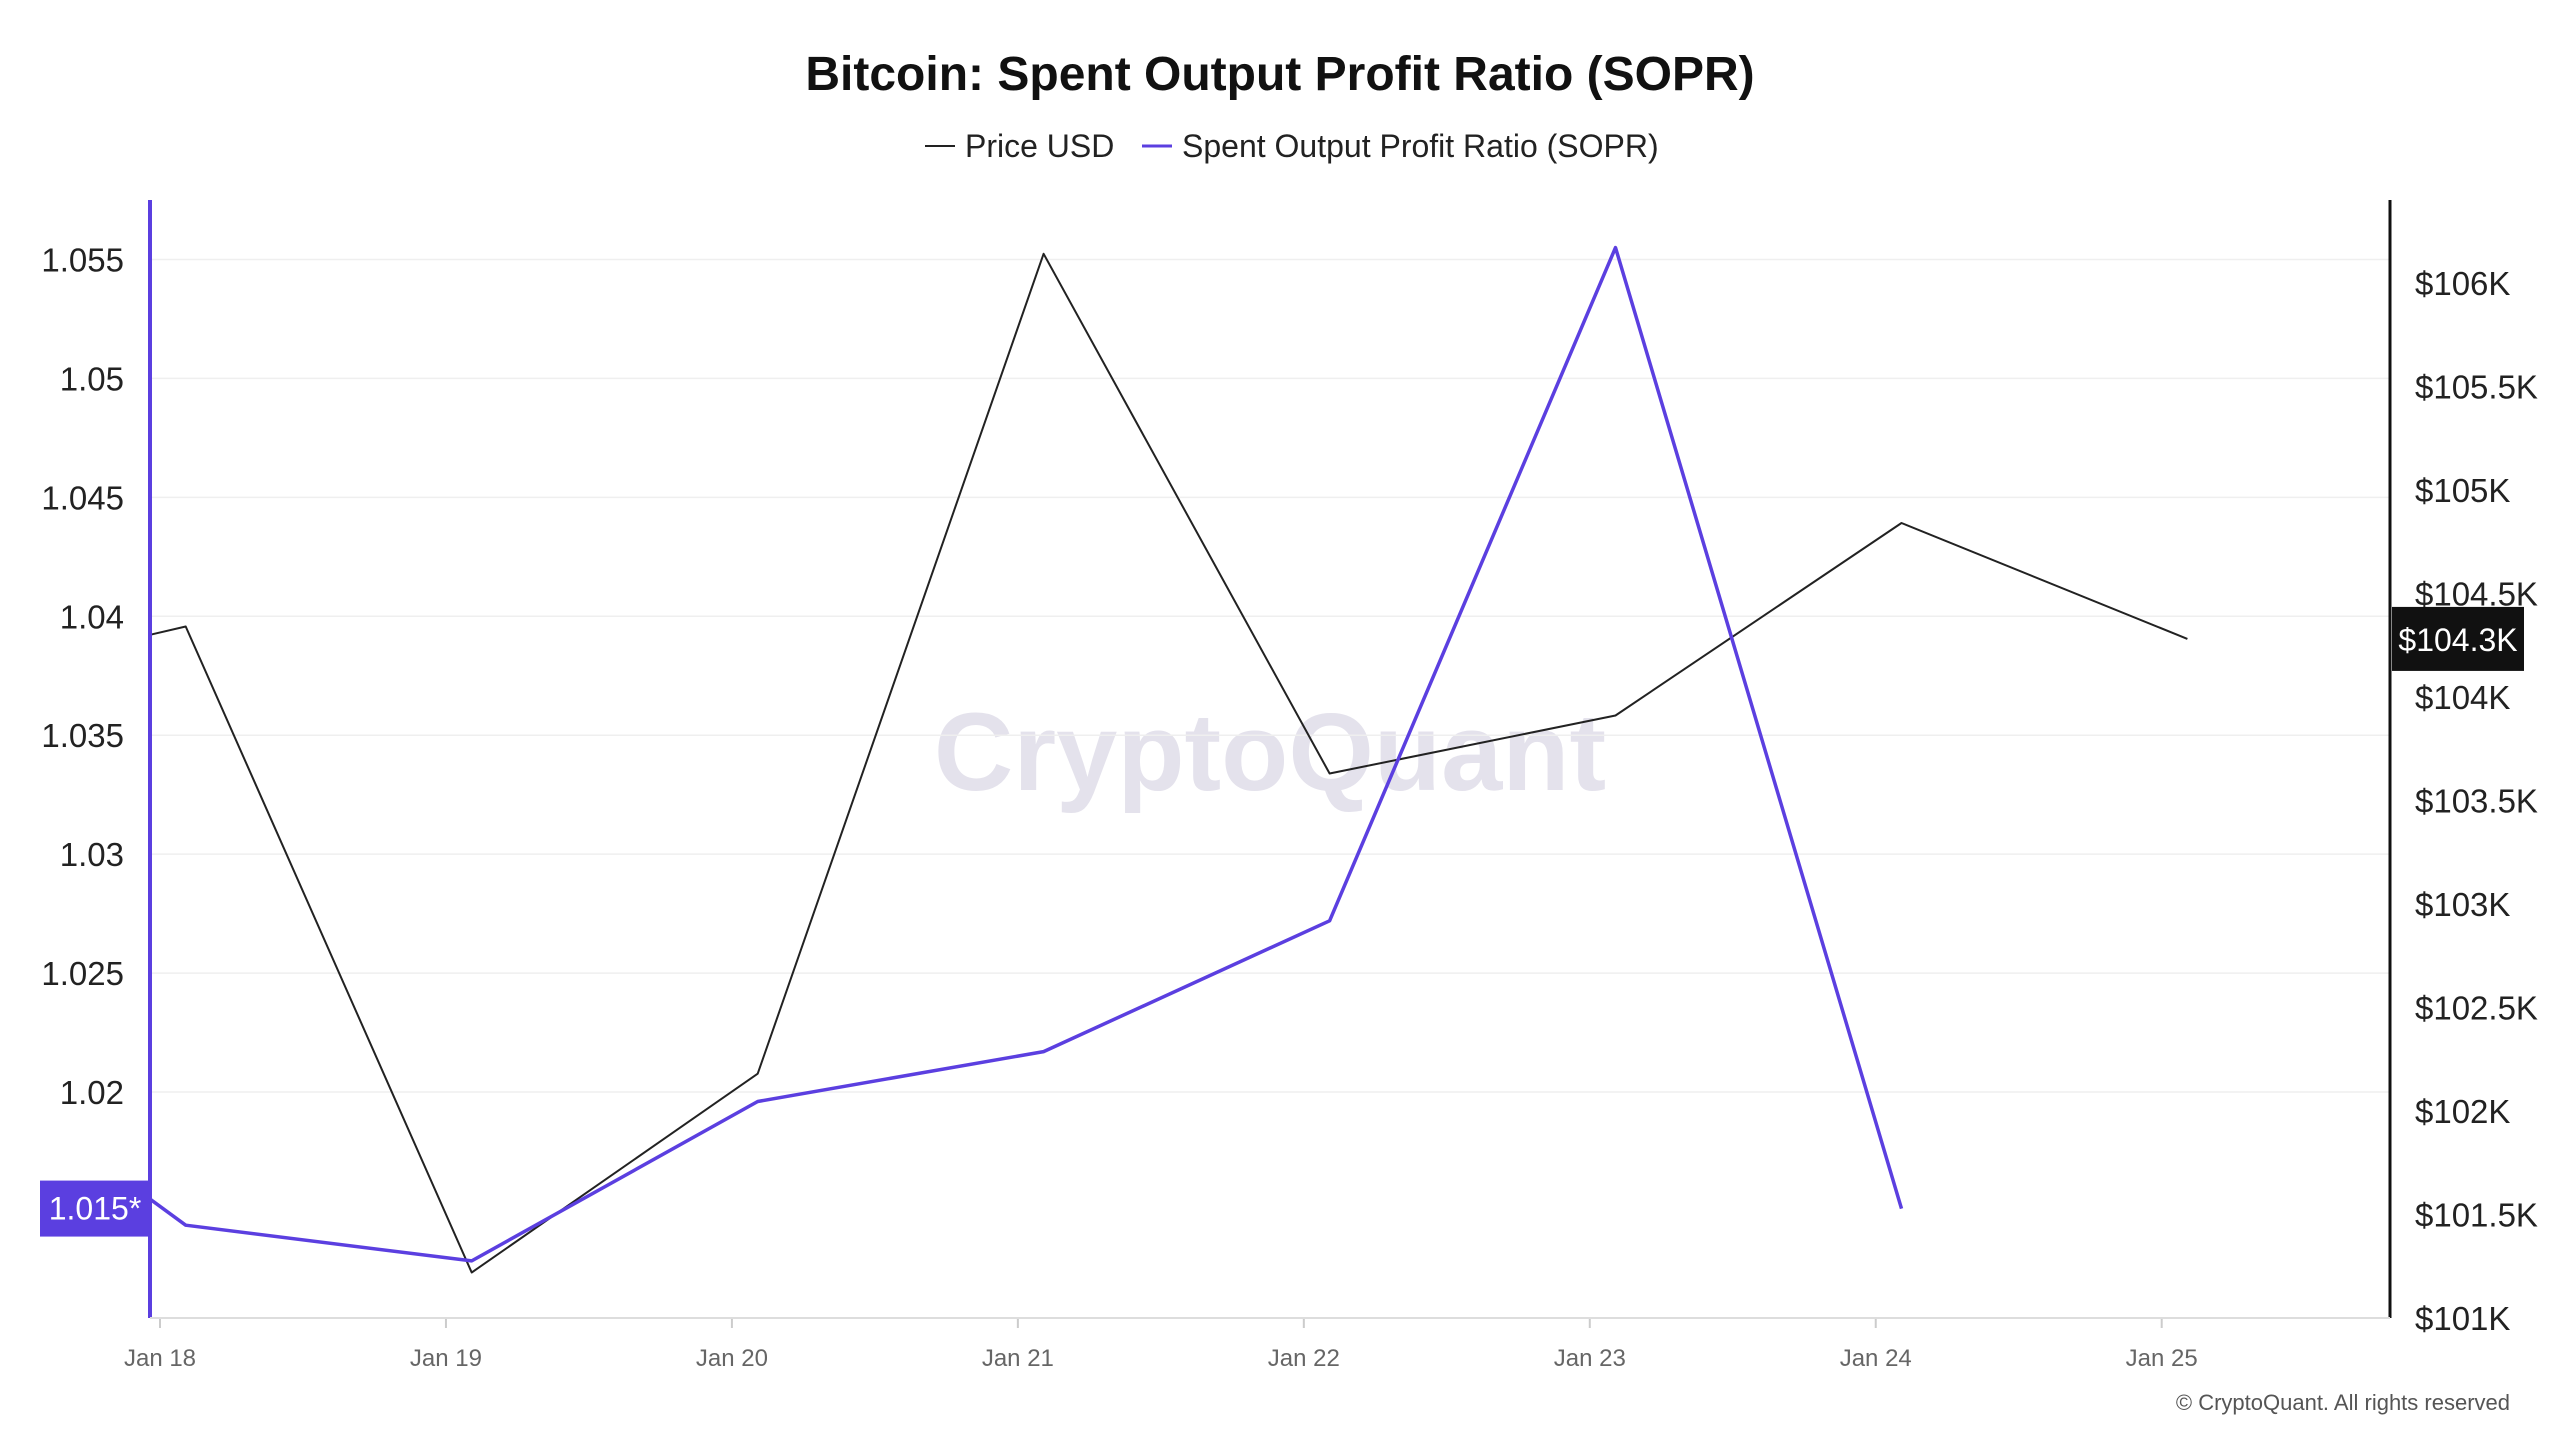 Image resolution: width=2560 pixels, height=1445 pixels. Describe the element at coordinates (2343, 1402) in the screenshot. I see `copyright-notice: © CryptoQuant. All rights reserved` at that location.